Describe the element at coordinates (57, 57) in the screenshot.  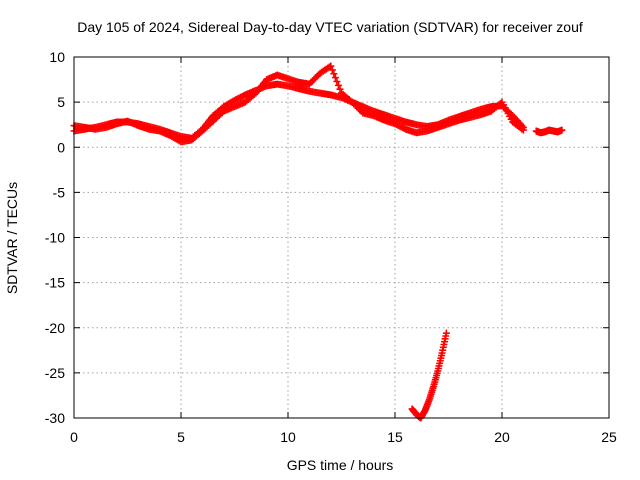
I see `y-tick-label: 10` at that location.